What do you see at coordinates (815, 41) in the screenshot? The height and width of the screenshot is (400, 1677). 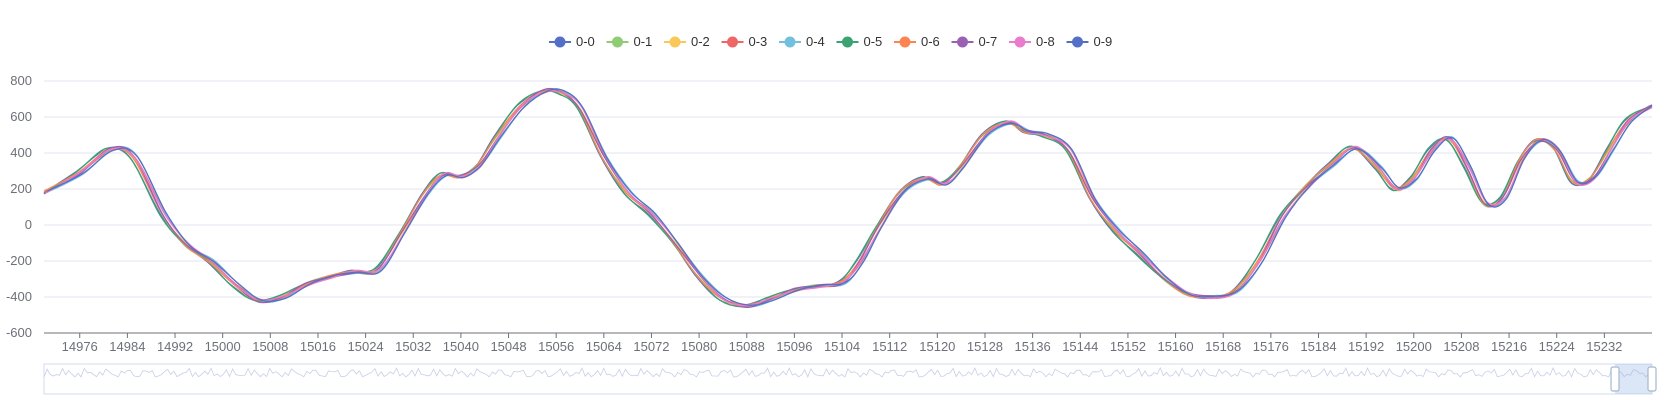 I see `legend-label: 0-4` at bounding box center [815, 41].